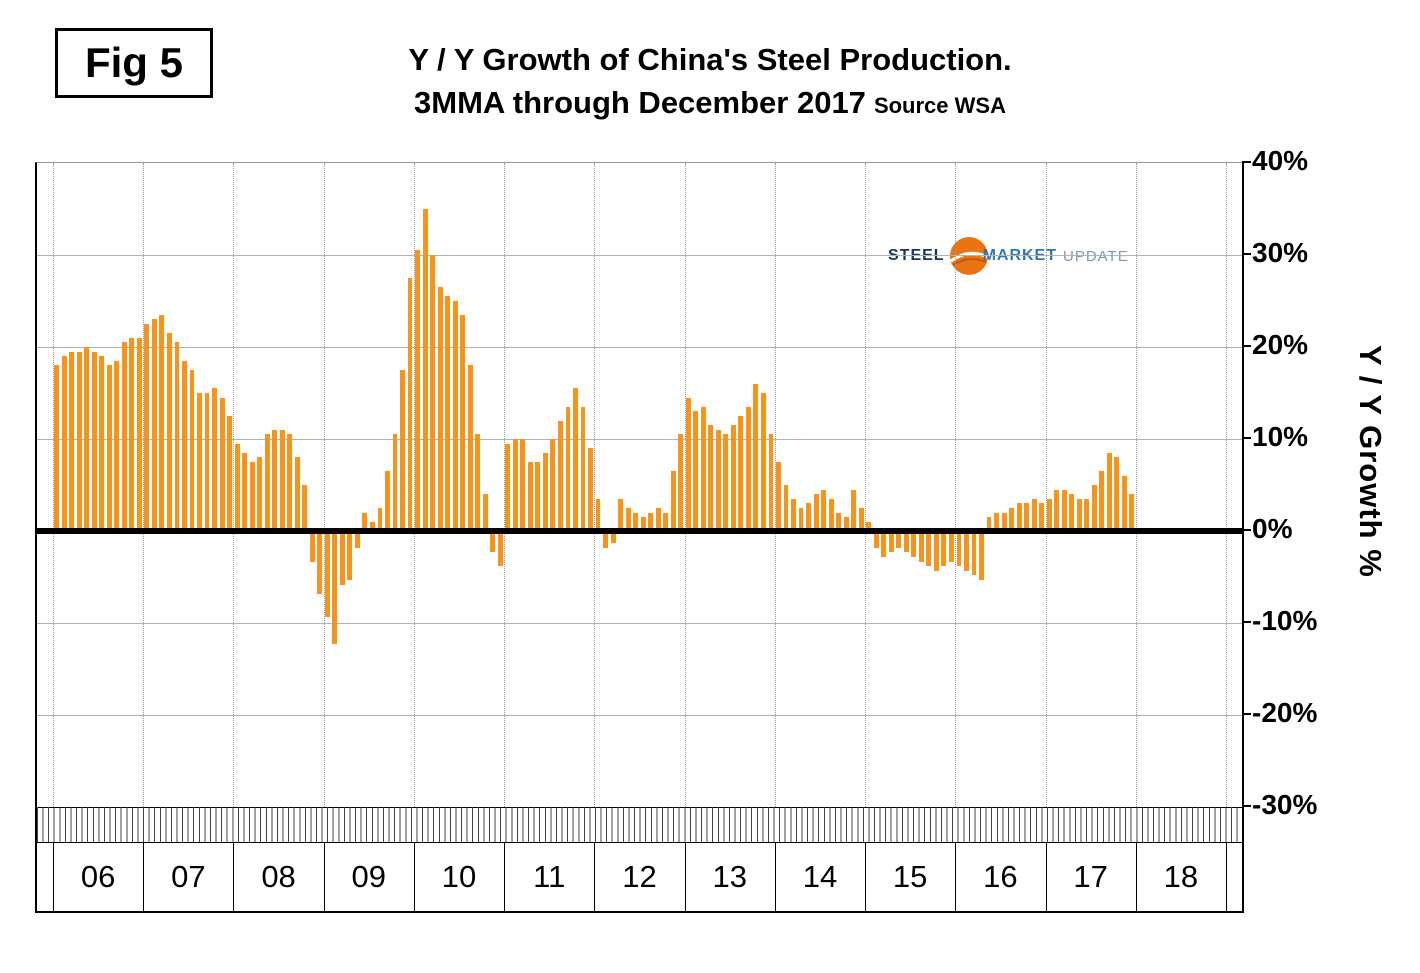  I want to click on minor-tick-strip, so click(639, 825).